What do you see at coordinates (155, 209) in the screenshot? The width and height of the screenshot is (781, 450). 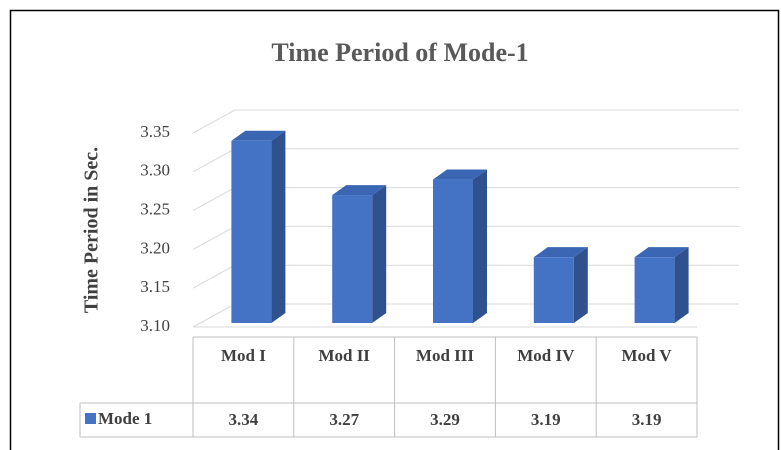 I see `y-tick-label: 3.25` at bounding box center [155, 209].